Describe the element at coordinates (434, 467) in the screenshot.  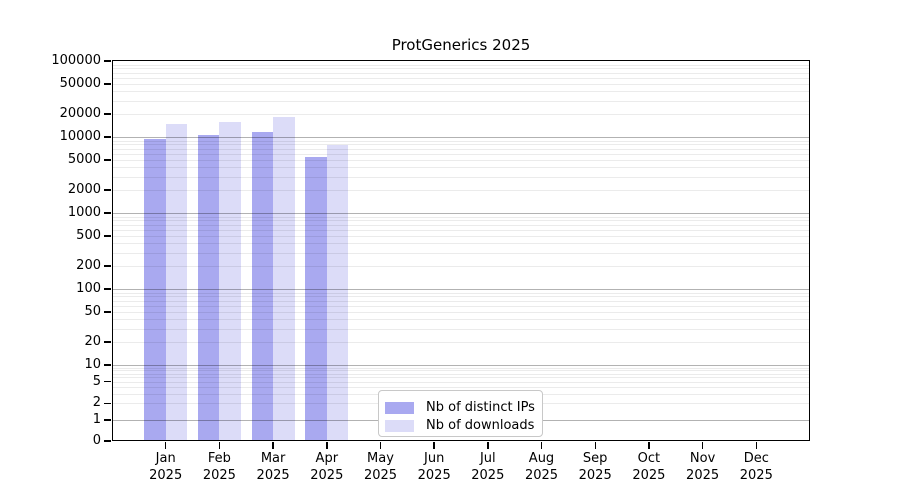
I see `x-tick-label: Jun 2025` at that location.